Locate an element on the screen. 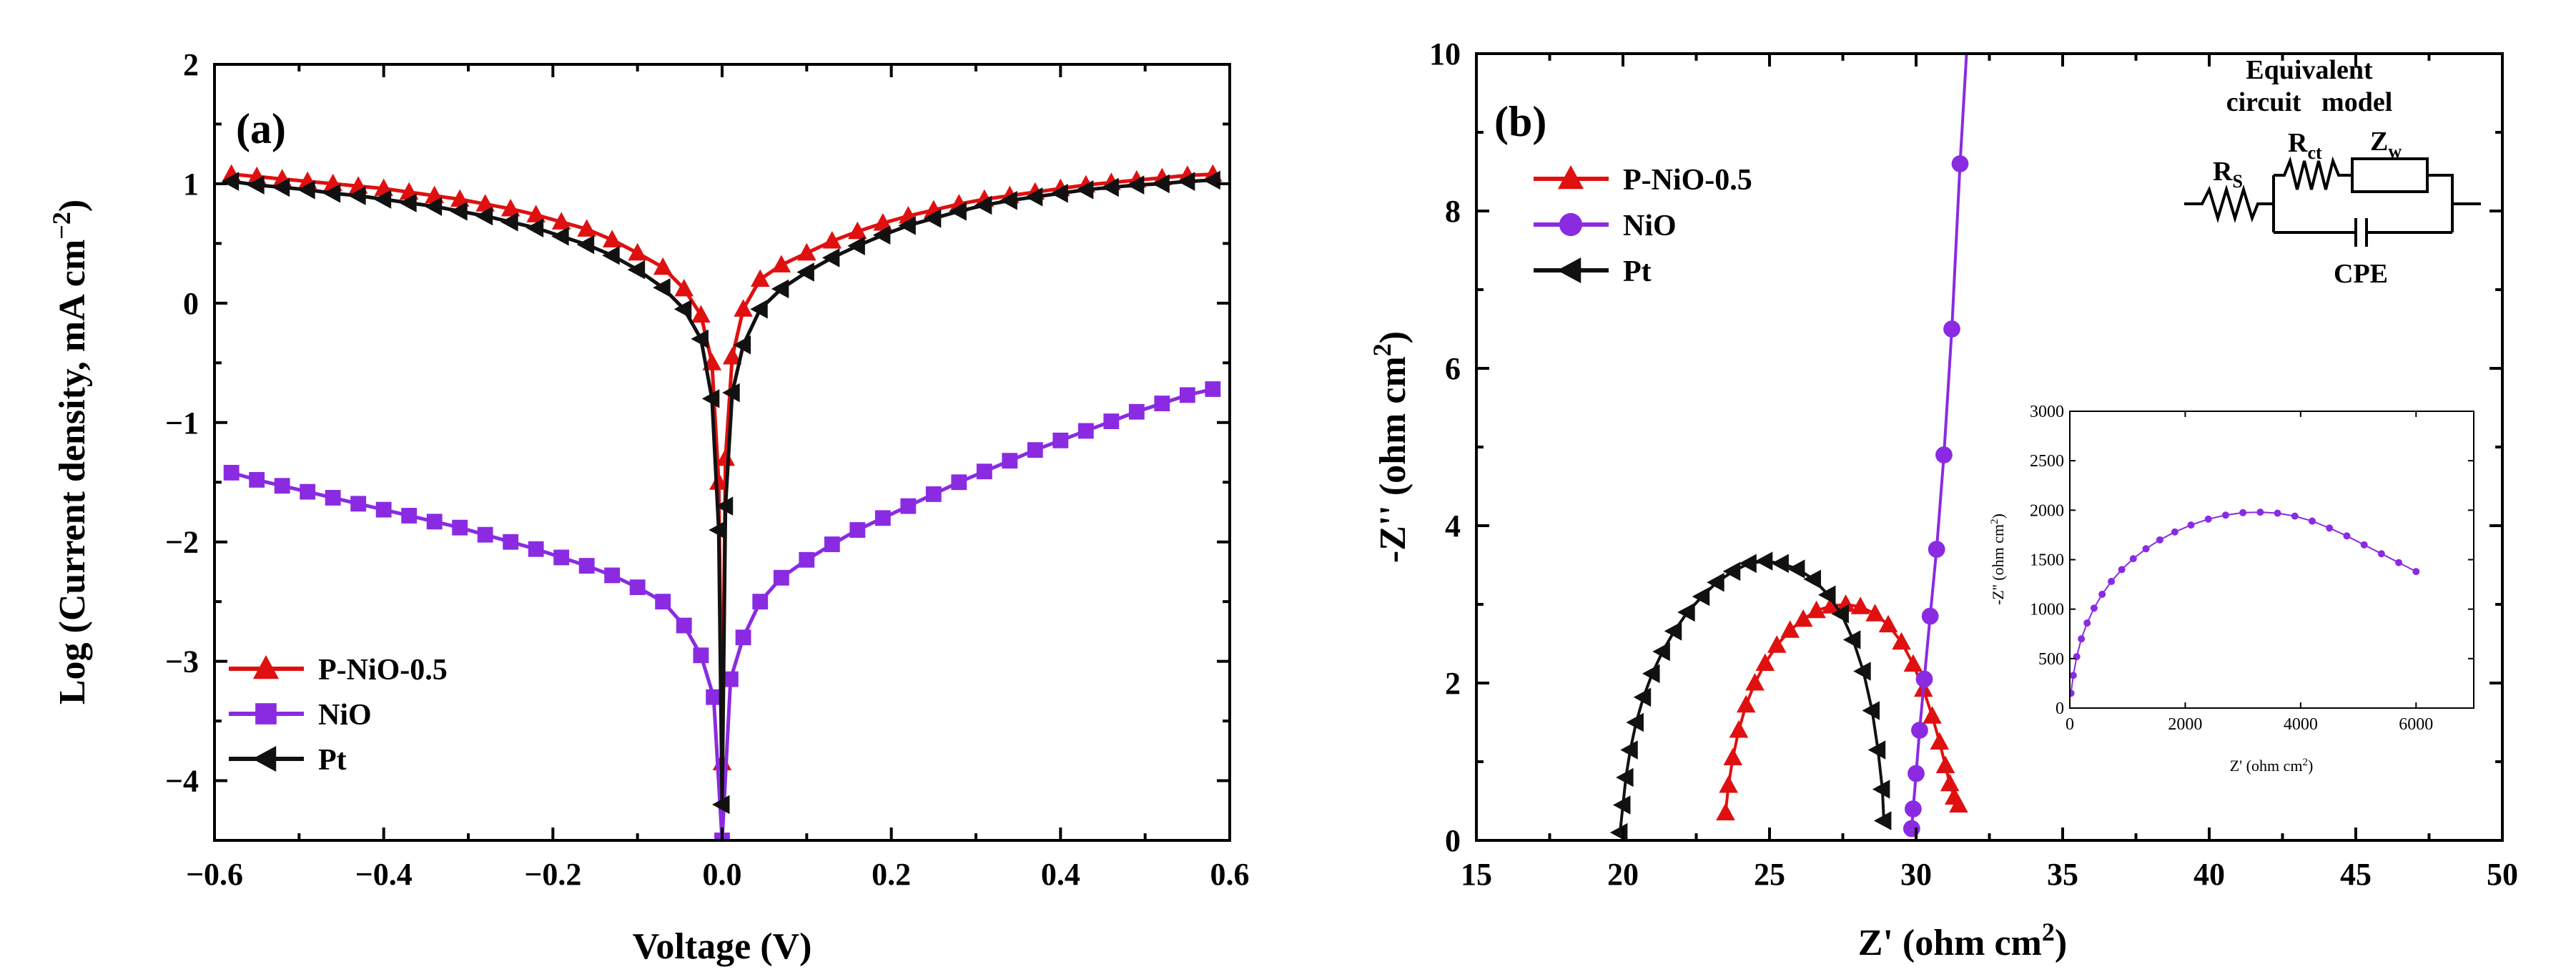  x-tick-label: 40 is located at coordinates (2209, 875).